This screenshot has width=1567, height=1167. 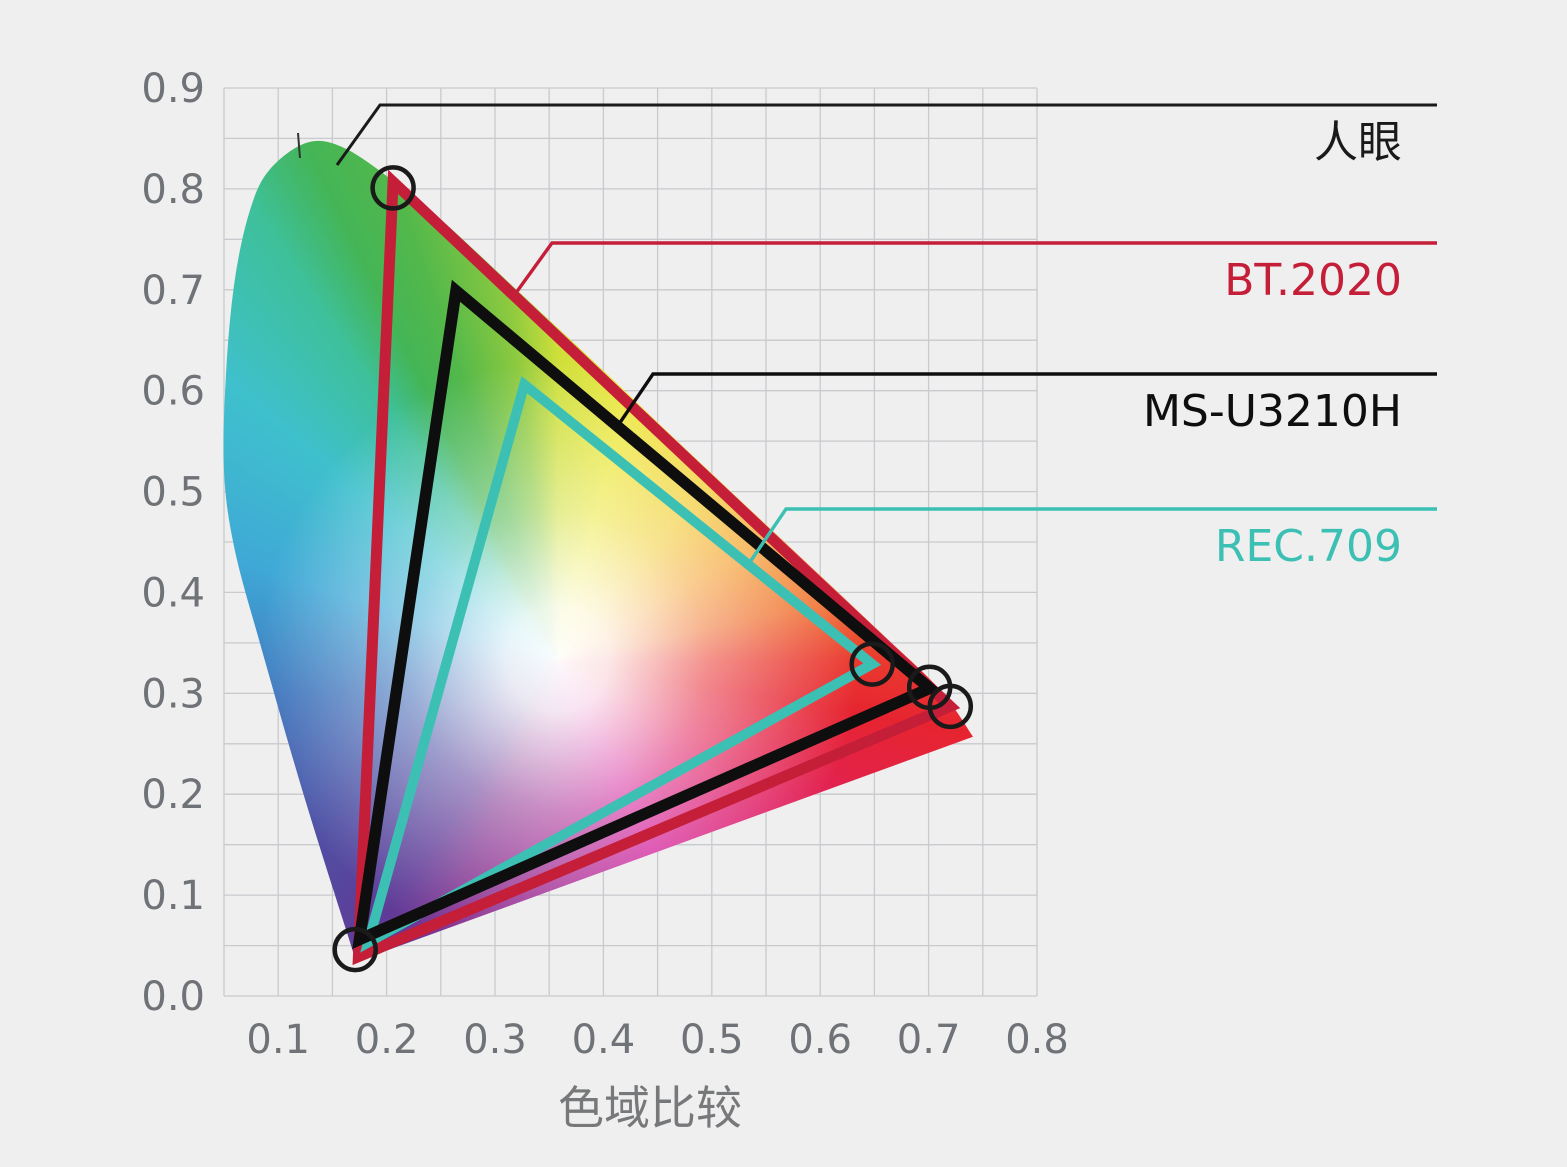 What do you see at coordinates (387, 1040) in the screenshot?
I see `x-axis-tick-label: 0.2` at bounding box center [387, 1040].